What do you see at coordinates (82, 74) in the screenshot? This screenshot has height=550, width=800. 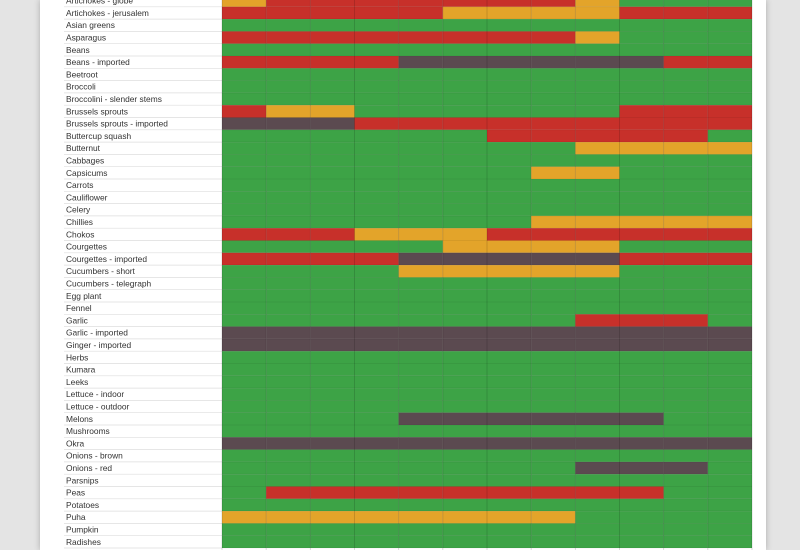 I see `row-label: Beetroot` at bounding box center [82, 74].